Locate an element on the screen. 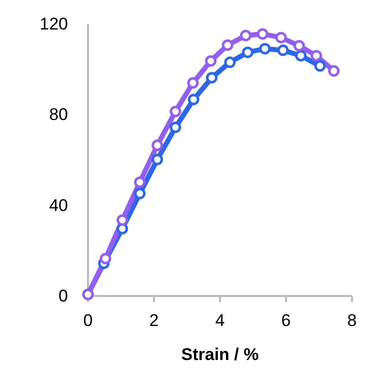 The height and width of the screenshot is (376, 376). x-tick-label: 8 is located at coordinates (352, 320).